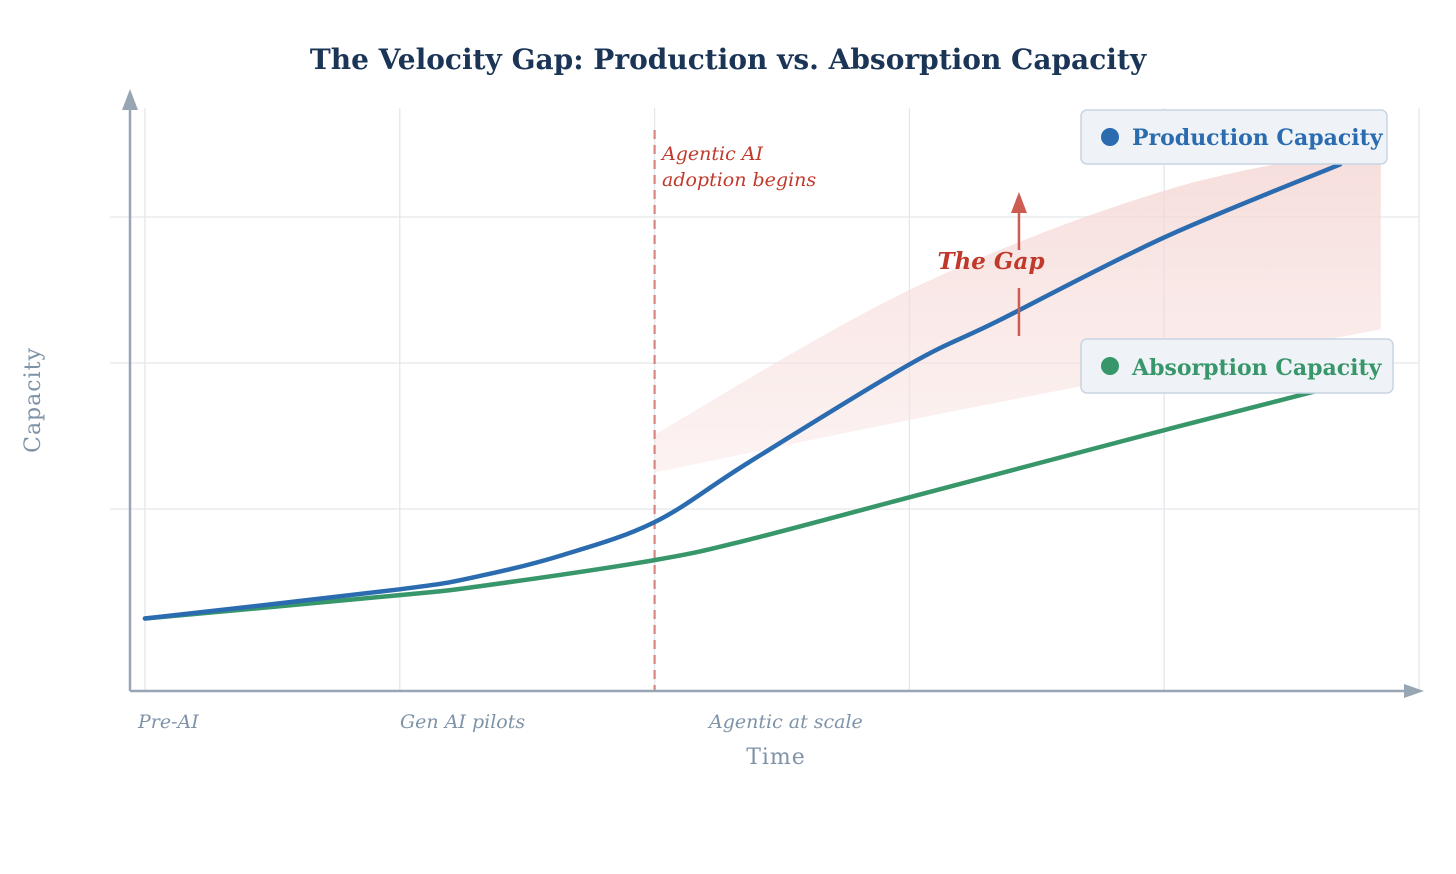  Describe the element at coordinates (1258, 138) in the screenshot. I see `legend-production-label: Production Capacity` at that location.